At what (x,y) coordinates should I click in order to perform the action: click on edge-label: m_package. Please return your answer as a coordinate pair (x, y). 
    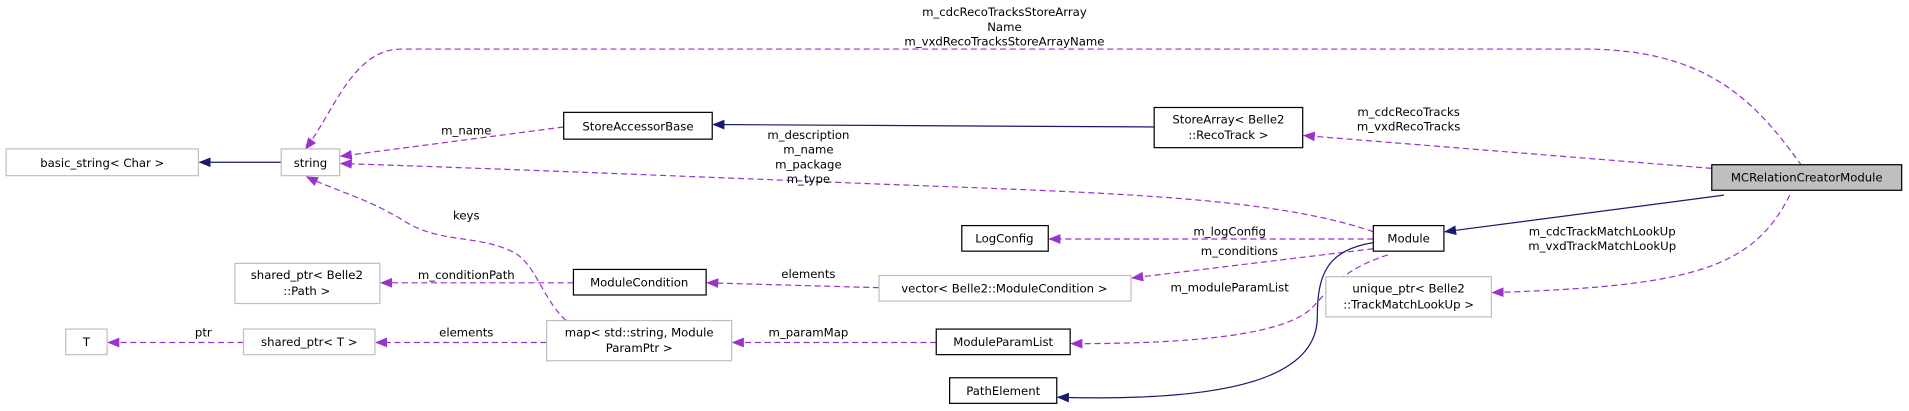
    Looking at the image, I should click on (808, 164).